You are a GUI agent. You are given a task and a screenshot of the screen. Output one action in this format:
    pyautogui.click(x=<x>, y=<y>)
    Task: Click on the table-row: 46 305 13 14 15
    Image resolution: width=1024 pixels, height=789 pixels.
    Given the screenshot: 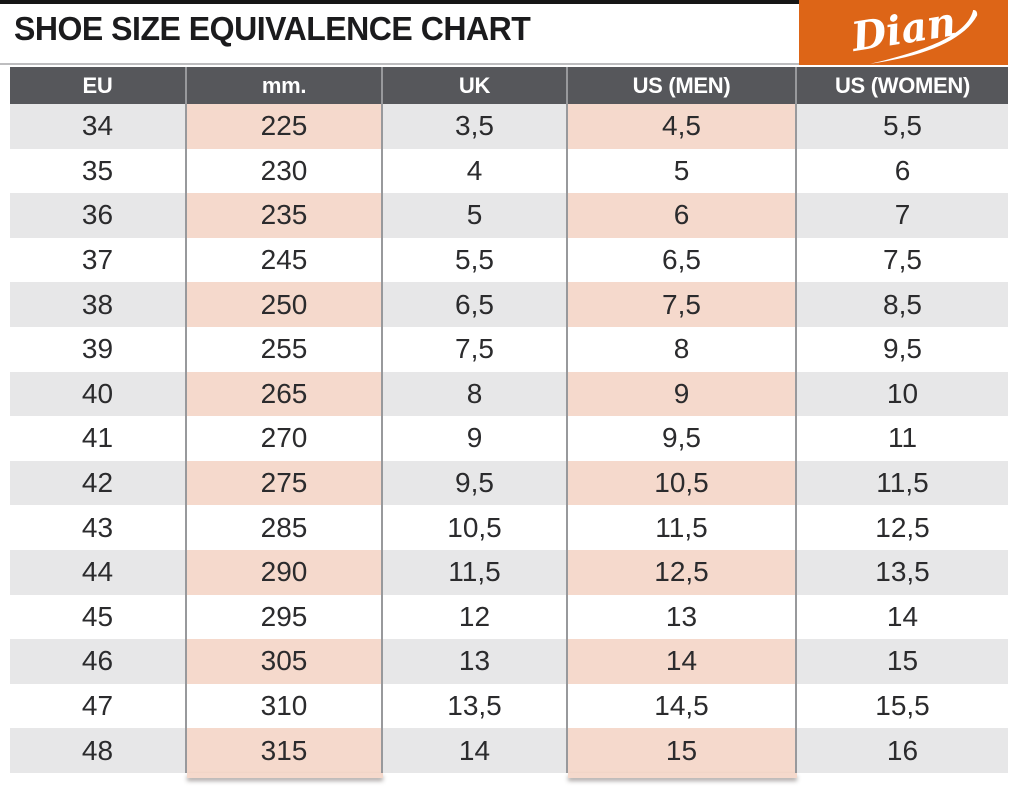 What is the action you would take?
    pyautogui.click(x=509, y=661)
    